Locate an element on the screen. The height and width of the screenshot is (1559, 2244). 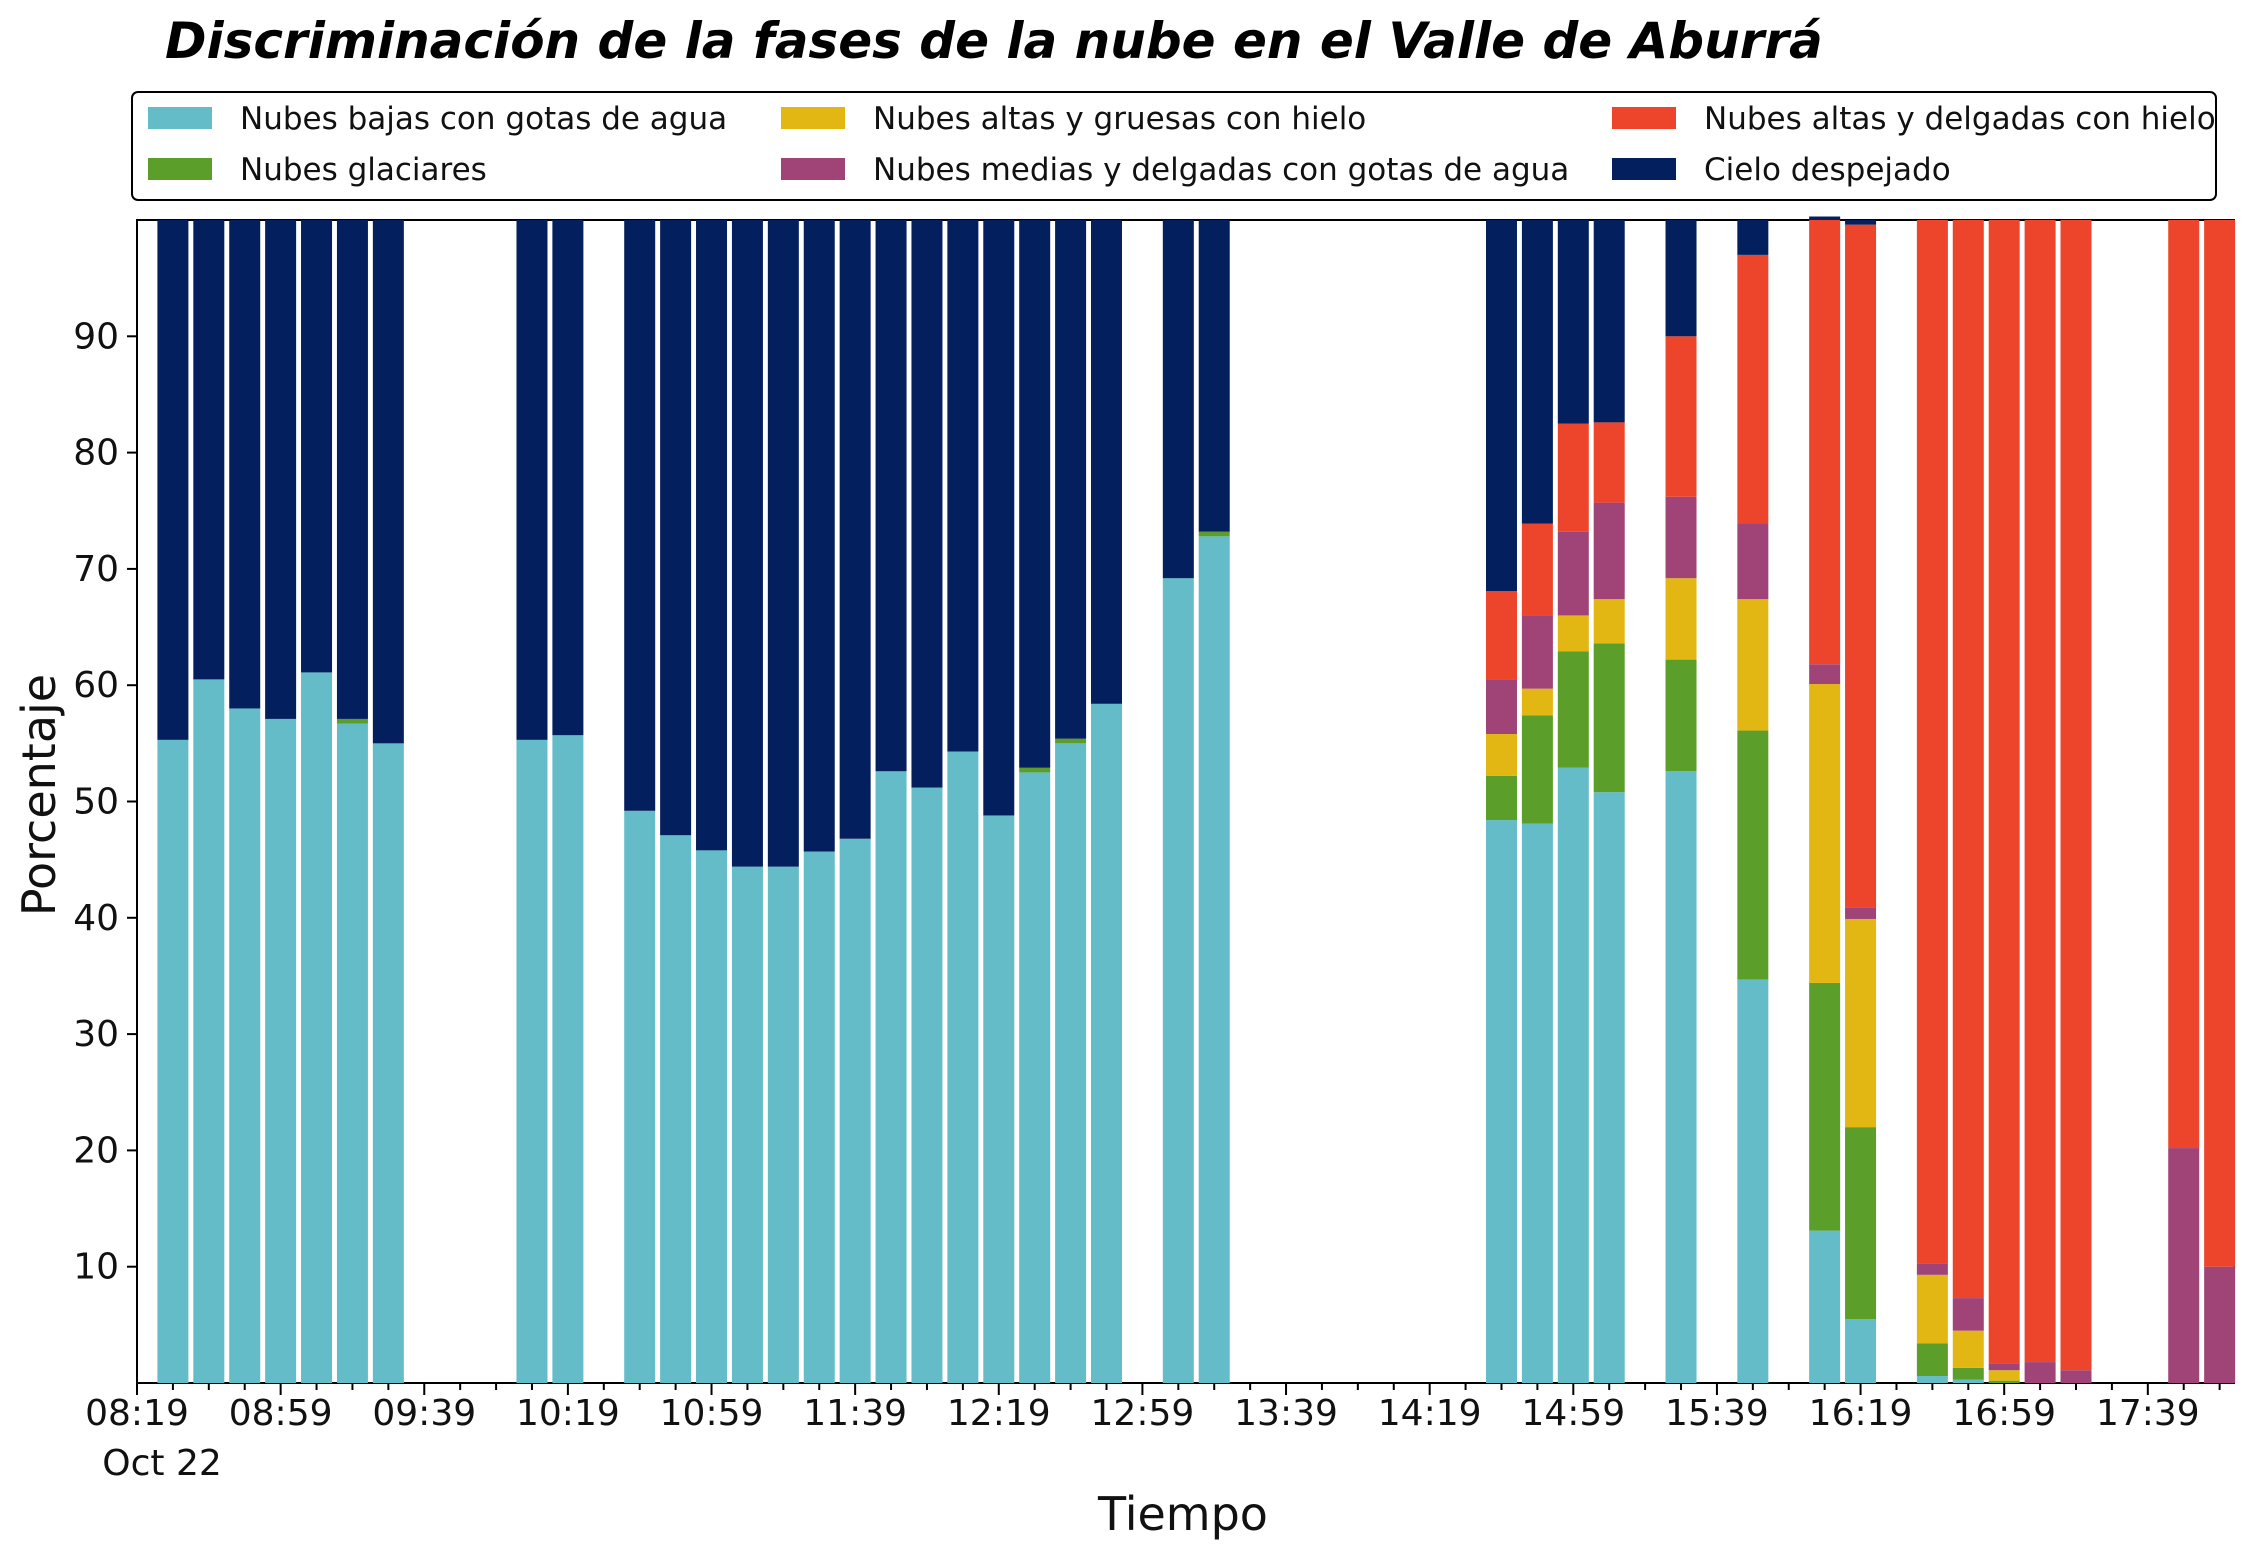
x-tick-label: 09:39 is located at coordinates (424, 1413).